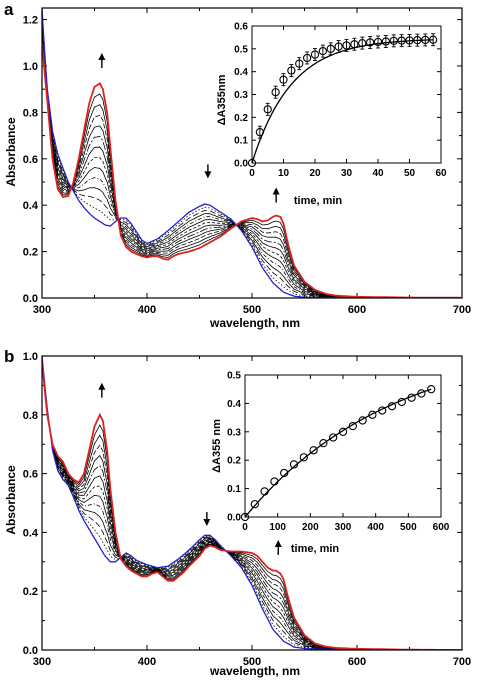 Image resolution: width=477 pixels, height=682 pixels. What do you see at coordinates (410, 173) in the screenshot?
I see `panel-a-inset-x-tick-label: 50` at bounding box center [410, 173].